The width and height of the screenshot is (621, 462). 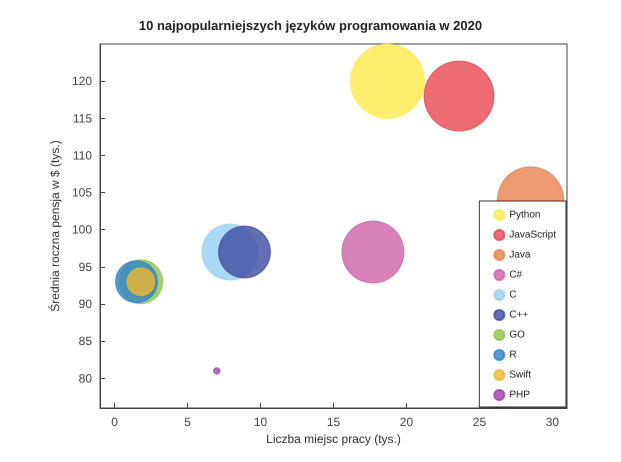 I want to click on x-tick-label: 25, so click(x=479, y=422).